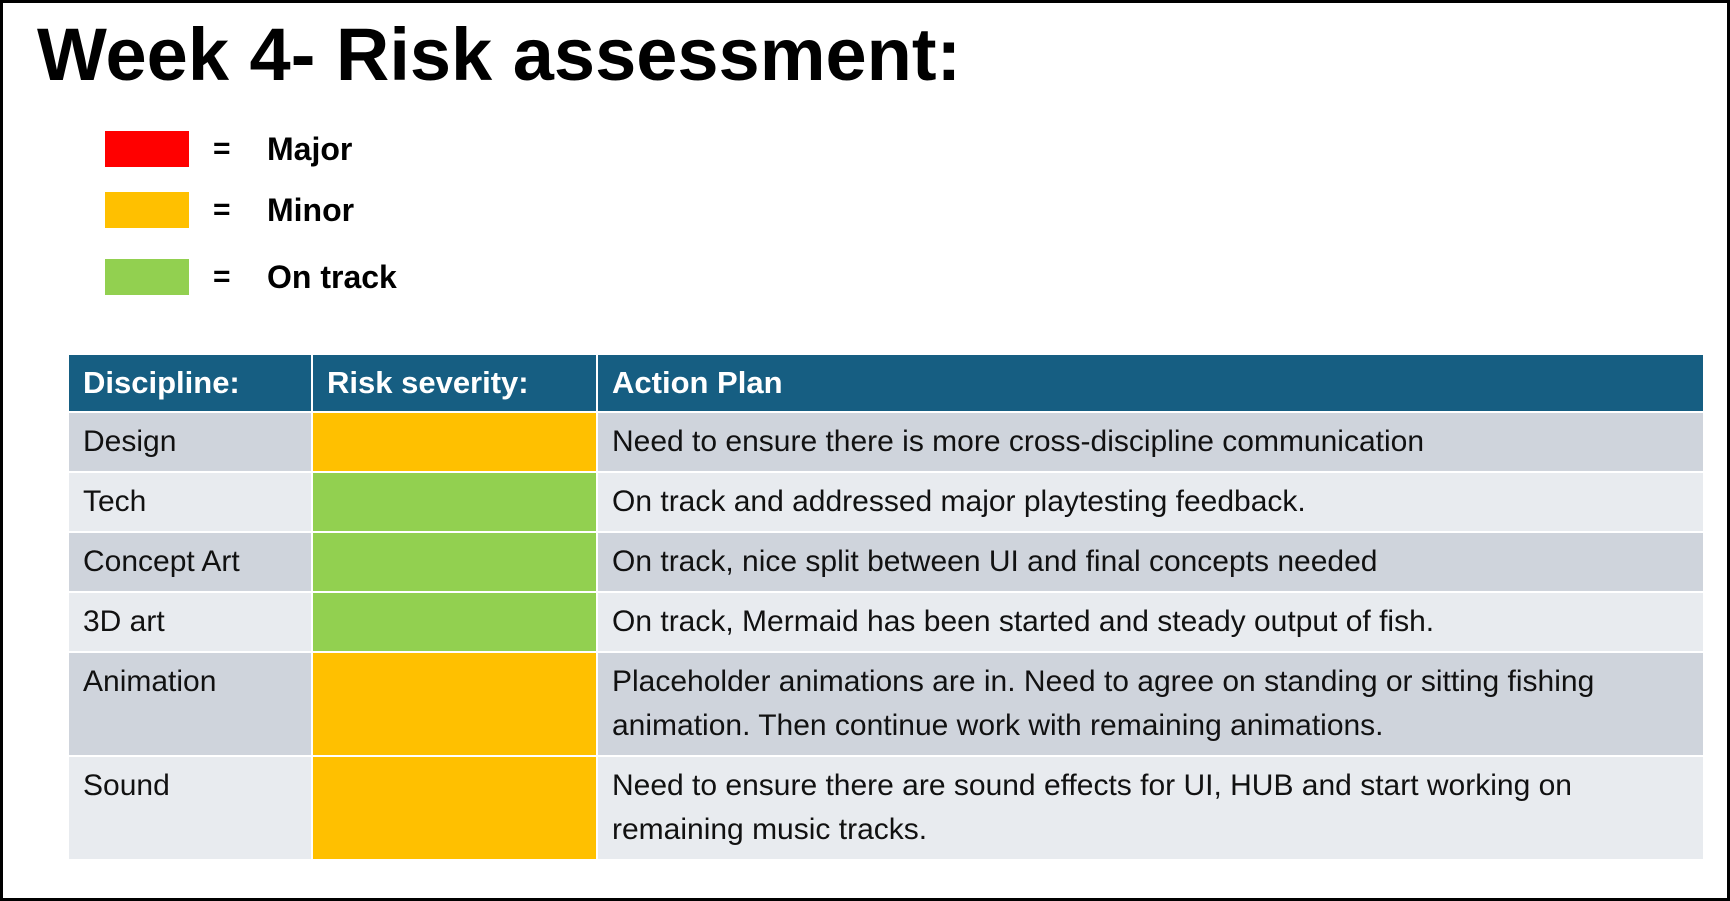  I want to click on header-risk-severity: Risk severity:, so click(454, 383).